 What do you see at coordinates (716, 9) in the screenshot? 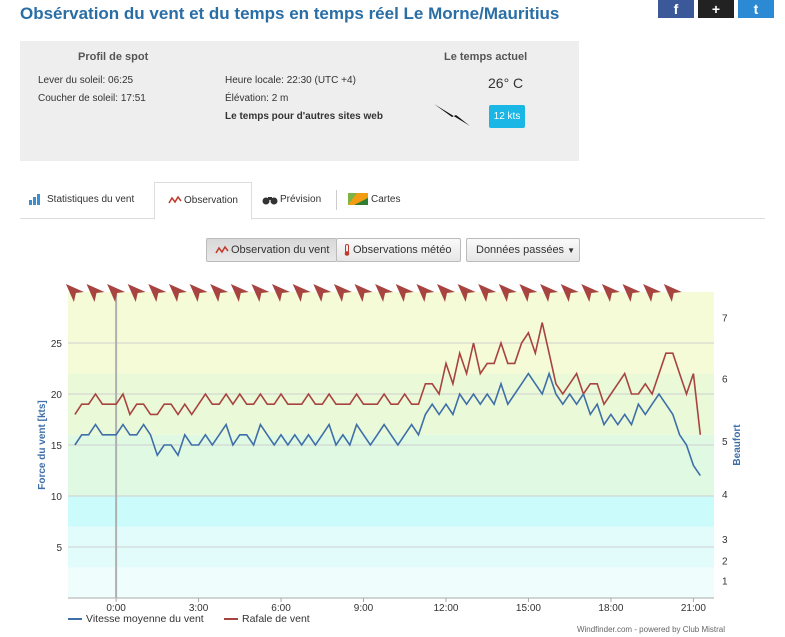
I see `googleplus-icon: +` at bounding box center [716, 9].